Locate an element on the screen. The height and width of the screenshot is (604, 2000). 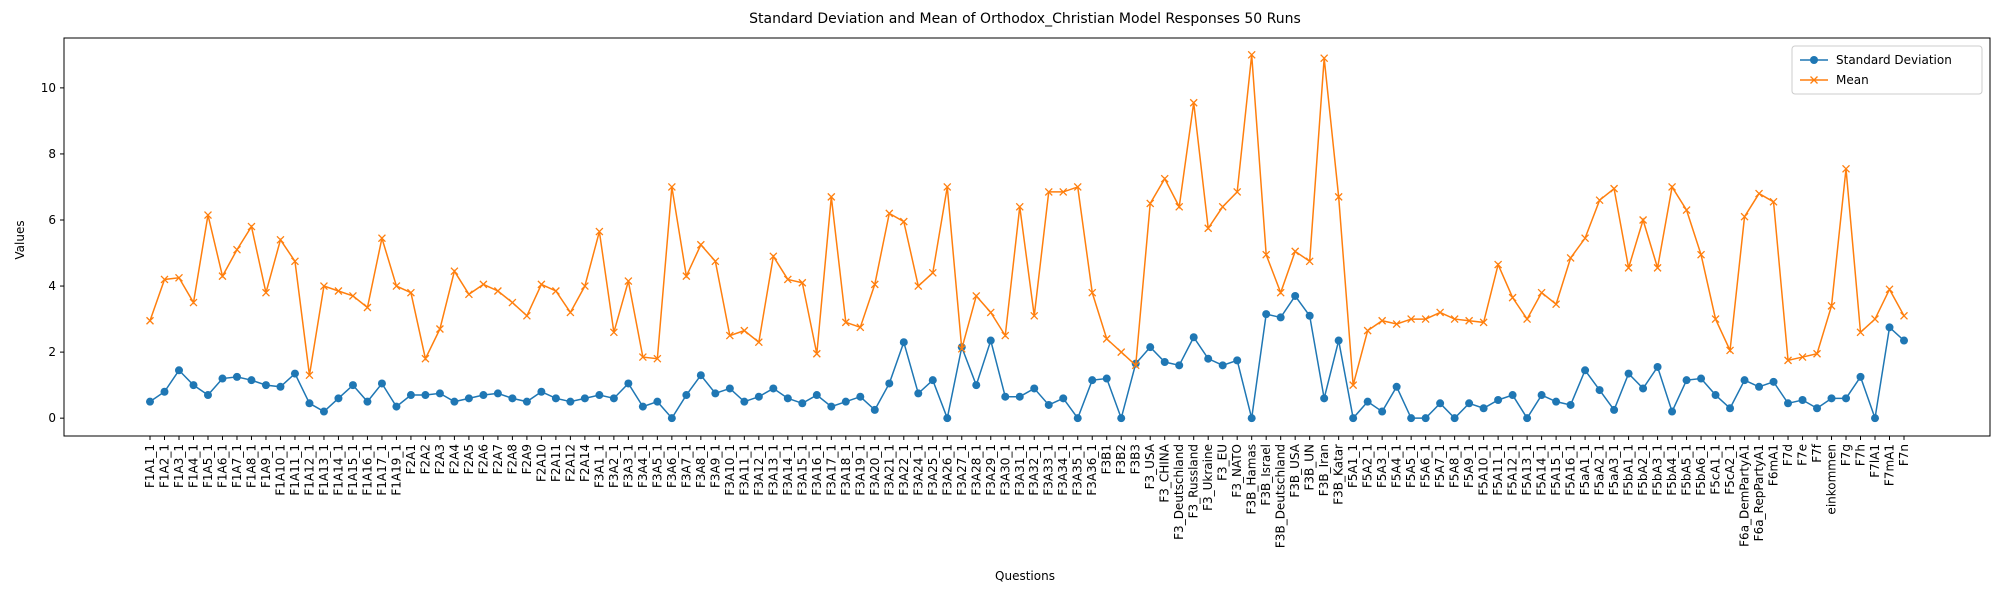
x-tick-label: F5A7_1 is located at coordinates (1440, 466).